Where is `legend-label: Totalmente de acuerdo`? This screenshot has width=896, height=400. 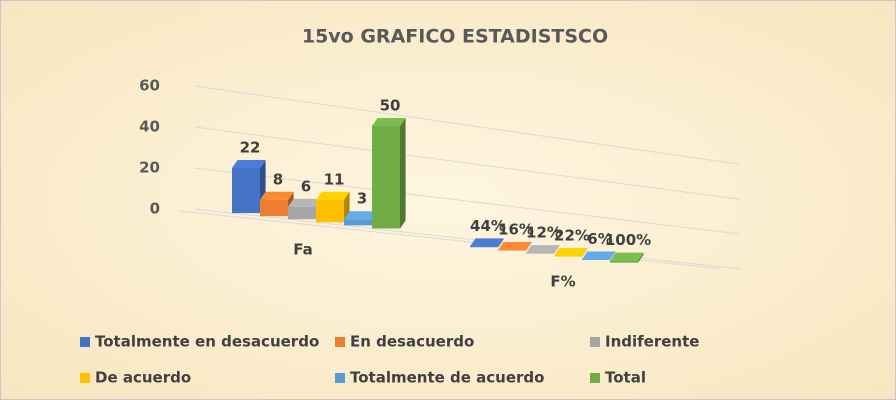
legend-label: Totalmente de acuerdo is located at coordinates (447, 378).